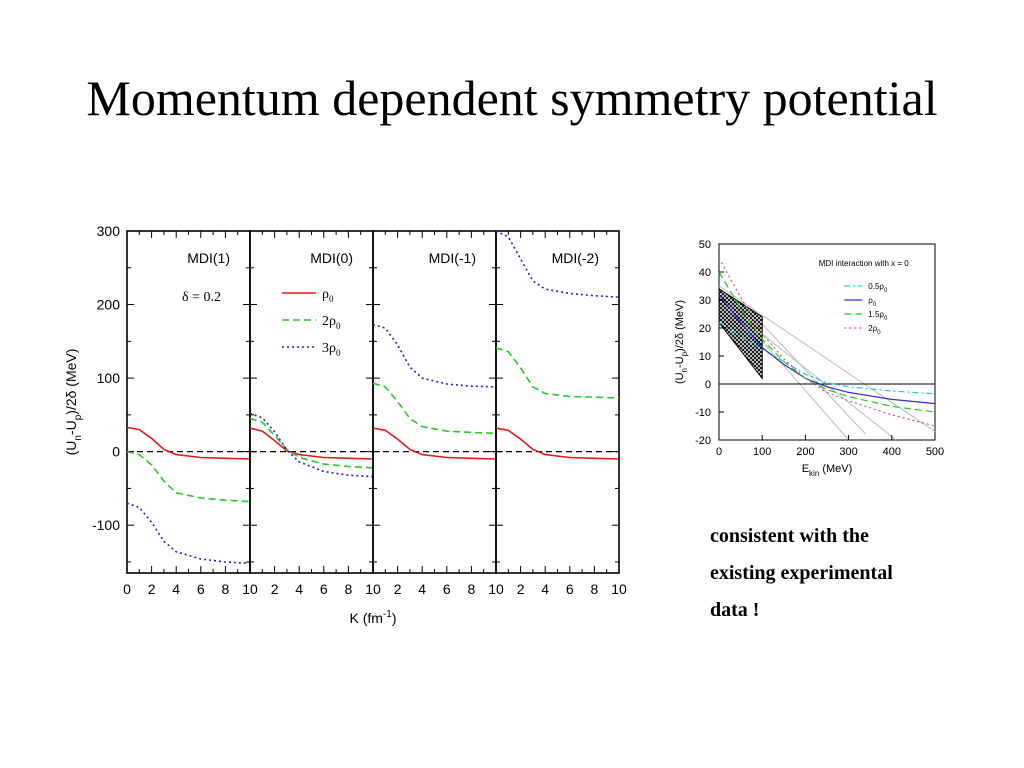  Describe the element at coordinates (512, 98) in the screenshot. I see `slide-title: Momentum dependent symmetry potential` at that location.